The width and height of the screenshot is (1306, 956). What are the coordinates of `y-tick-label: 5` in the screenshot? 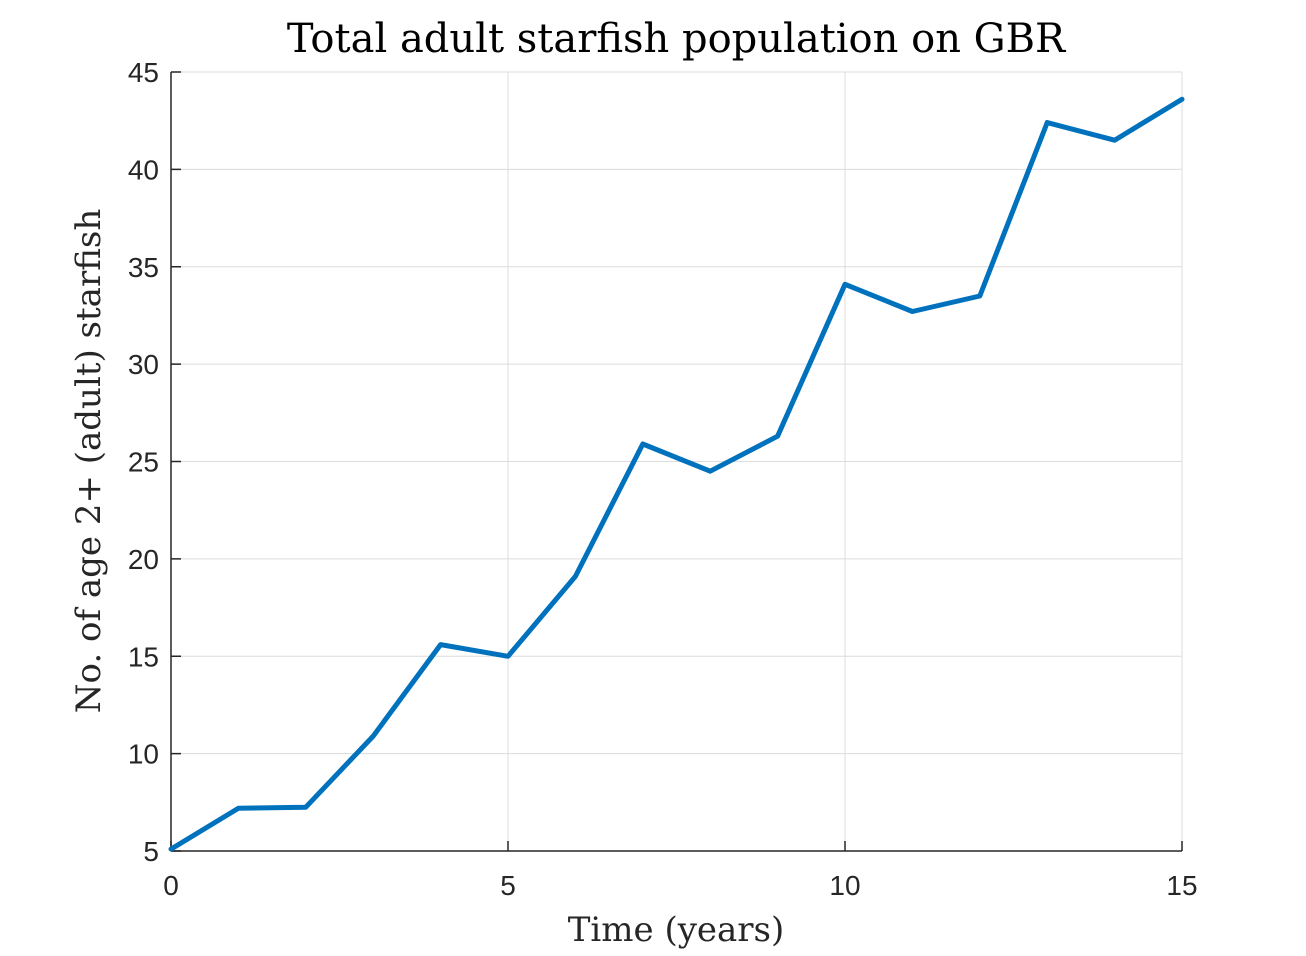 It's located at (151, 851).